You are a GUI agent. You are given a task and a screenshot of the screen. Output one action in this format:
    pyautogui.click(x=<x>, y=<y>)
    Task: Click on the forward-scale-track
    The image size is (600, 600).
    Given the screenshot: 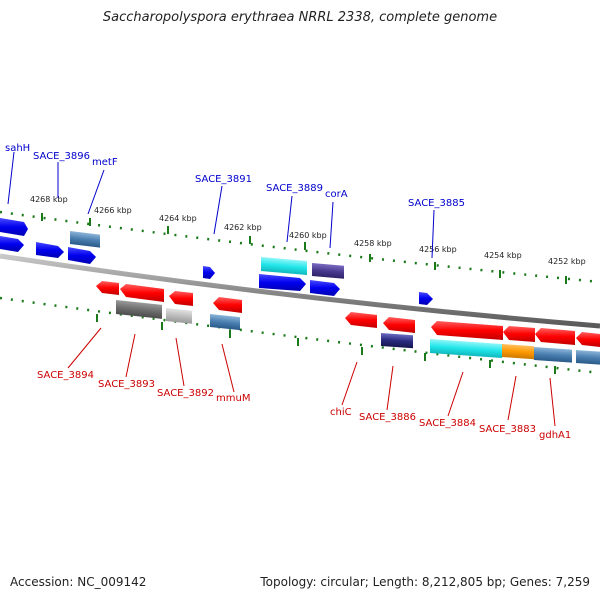 What is the action you would take?
    pyautogui.click(x=300, y=247)
    